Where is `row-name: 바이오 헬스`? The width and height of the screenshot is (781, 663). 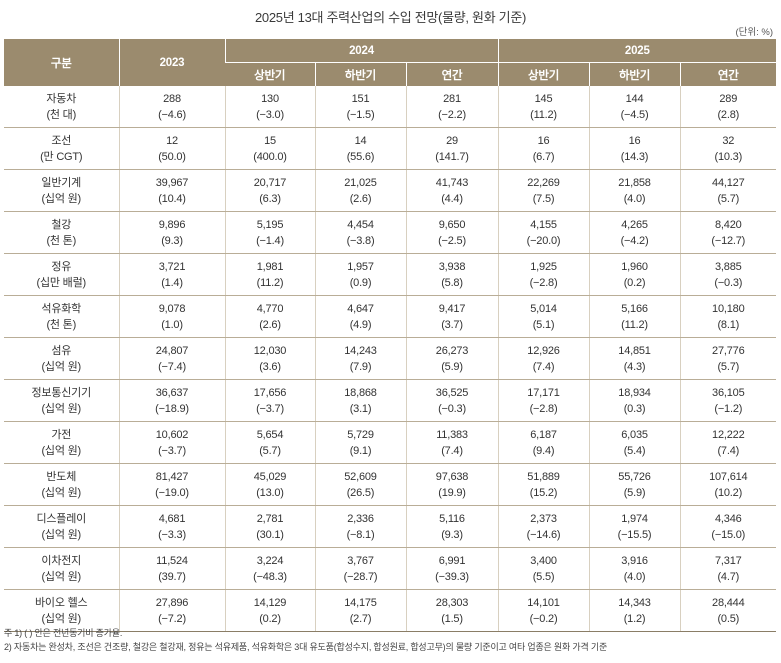 row-name: 바이오 헬스 is located at coordinates (61, 602).